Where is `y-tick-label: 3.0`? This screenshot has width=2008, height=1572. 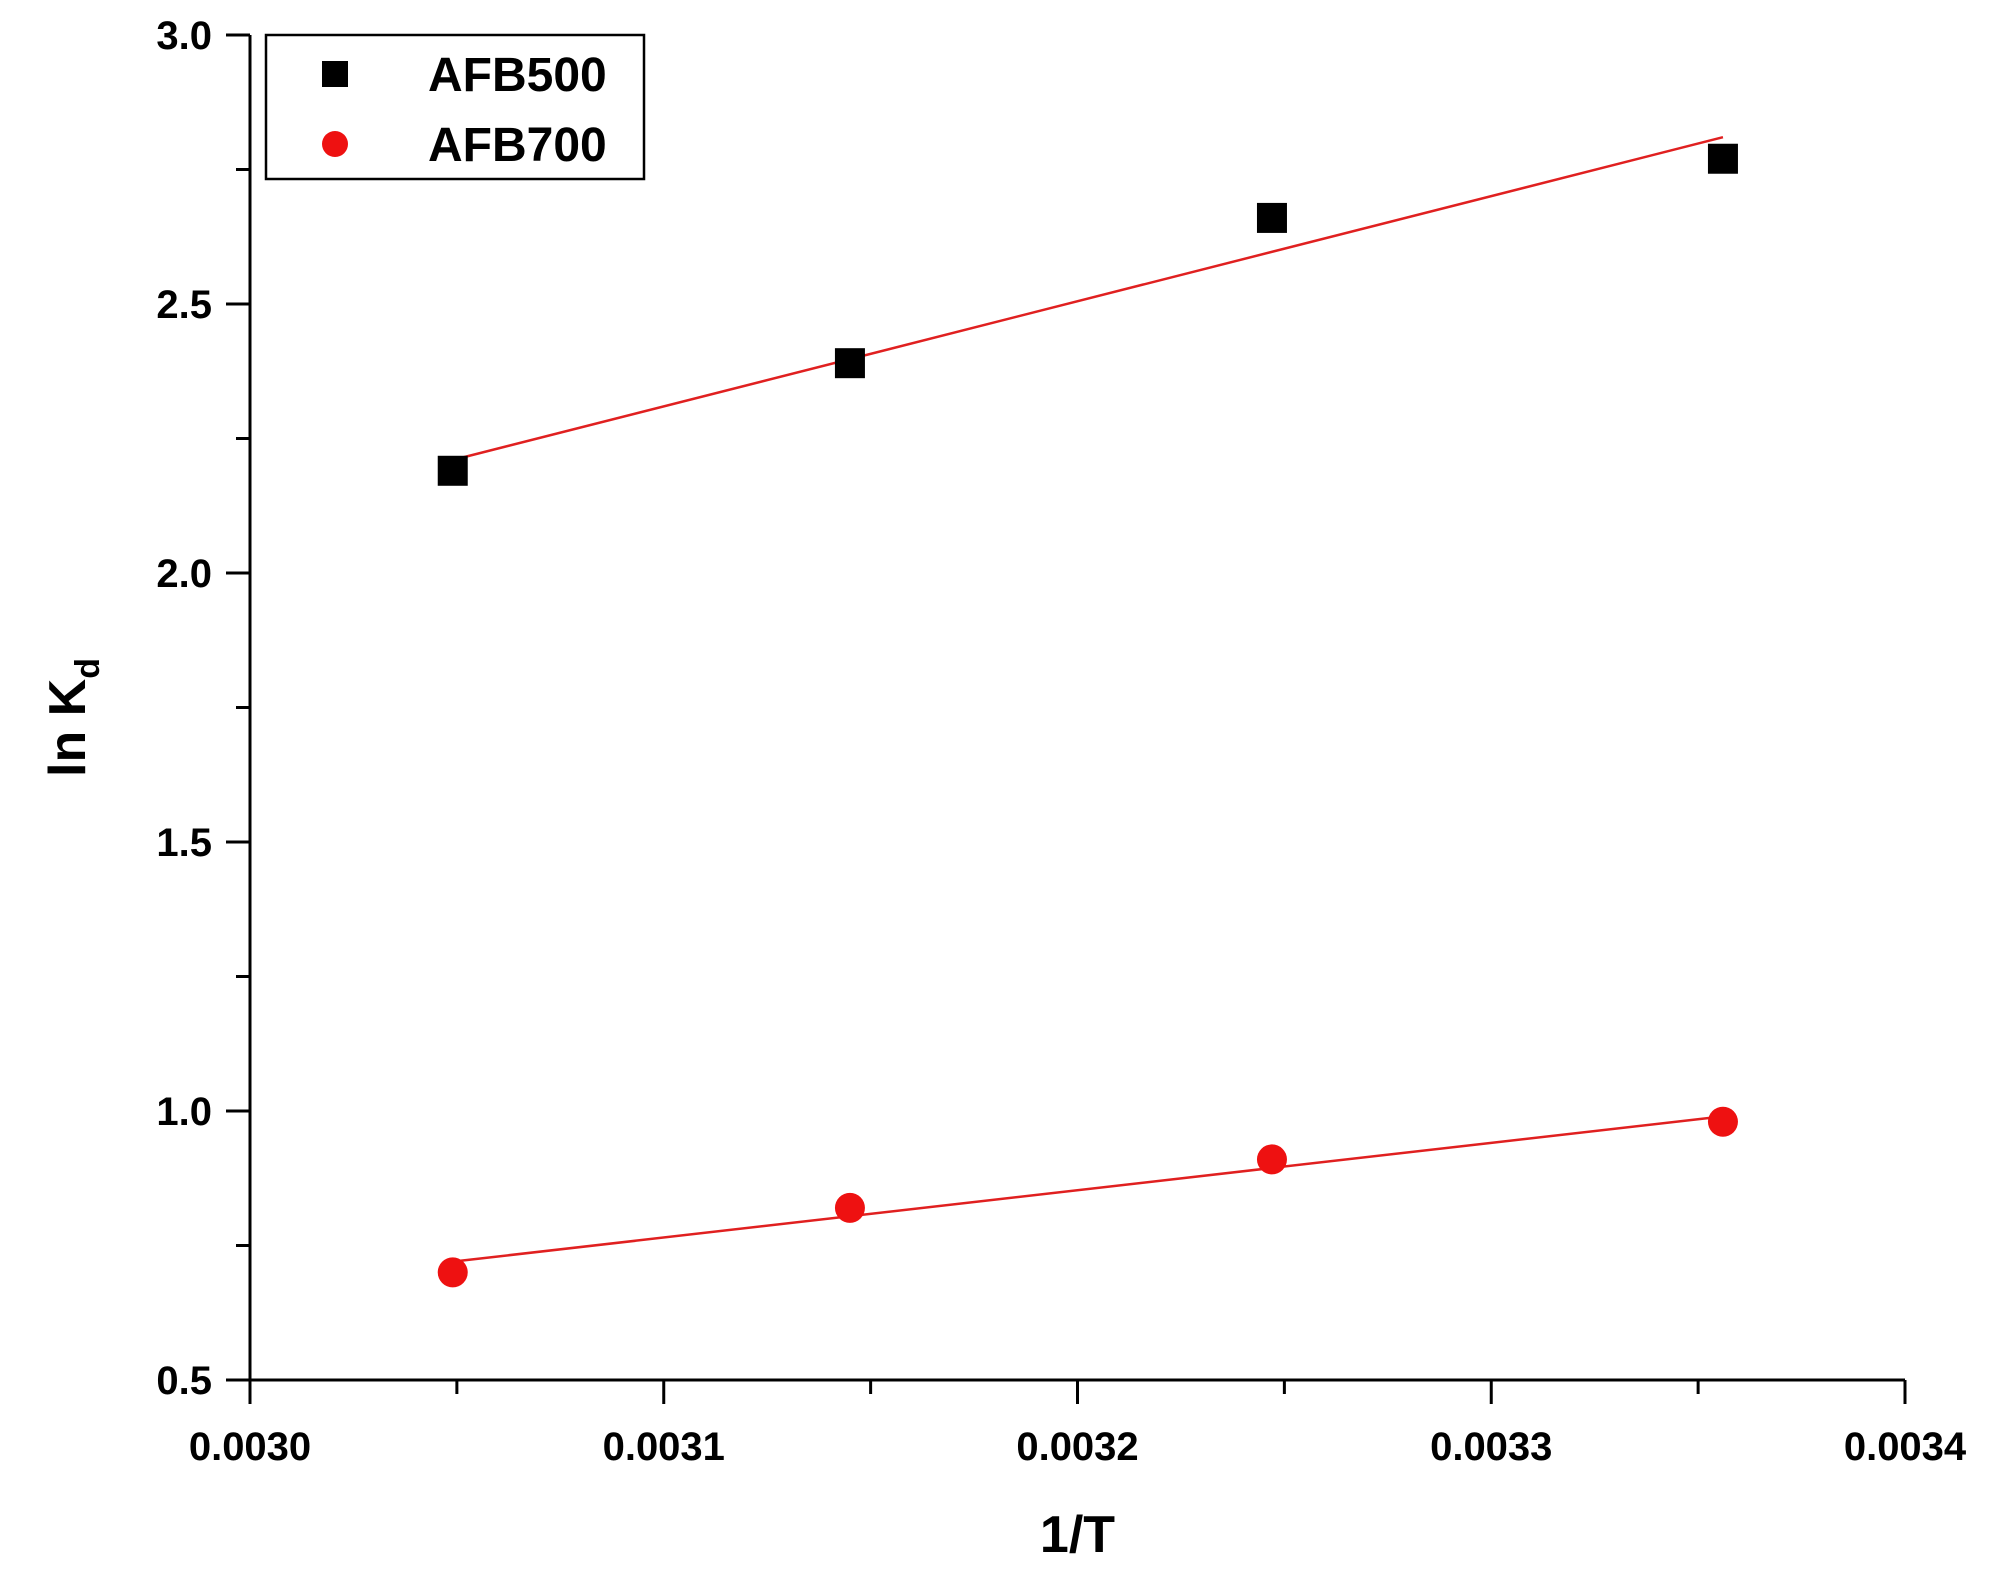
y-tick-label: 3.0 is located at coordinates (184, 36).